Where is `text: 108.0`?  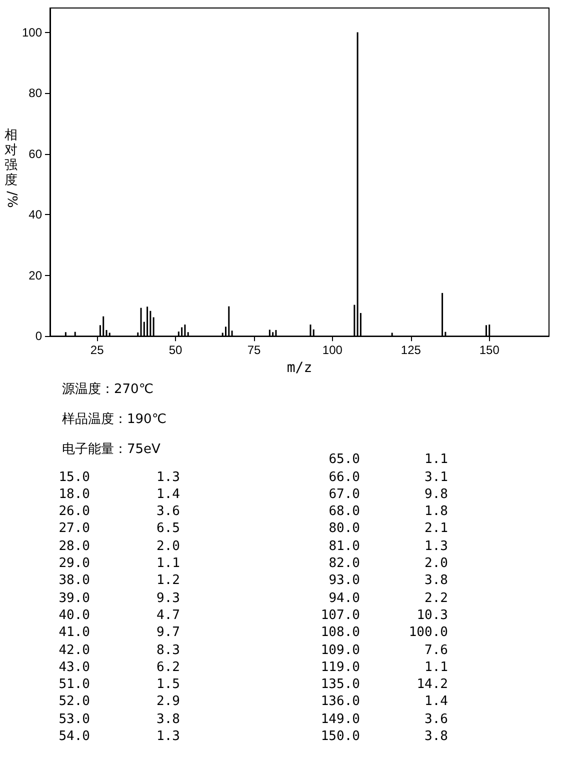
text: 108.0 is located at coordinates (340, 632).